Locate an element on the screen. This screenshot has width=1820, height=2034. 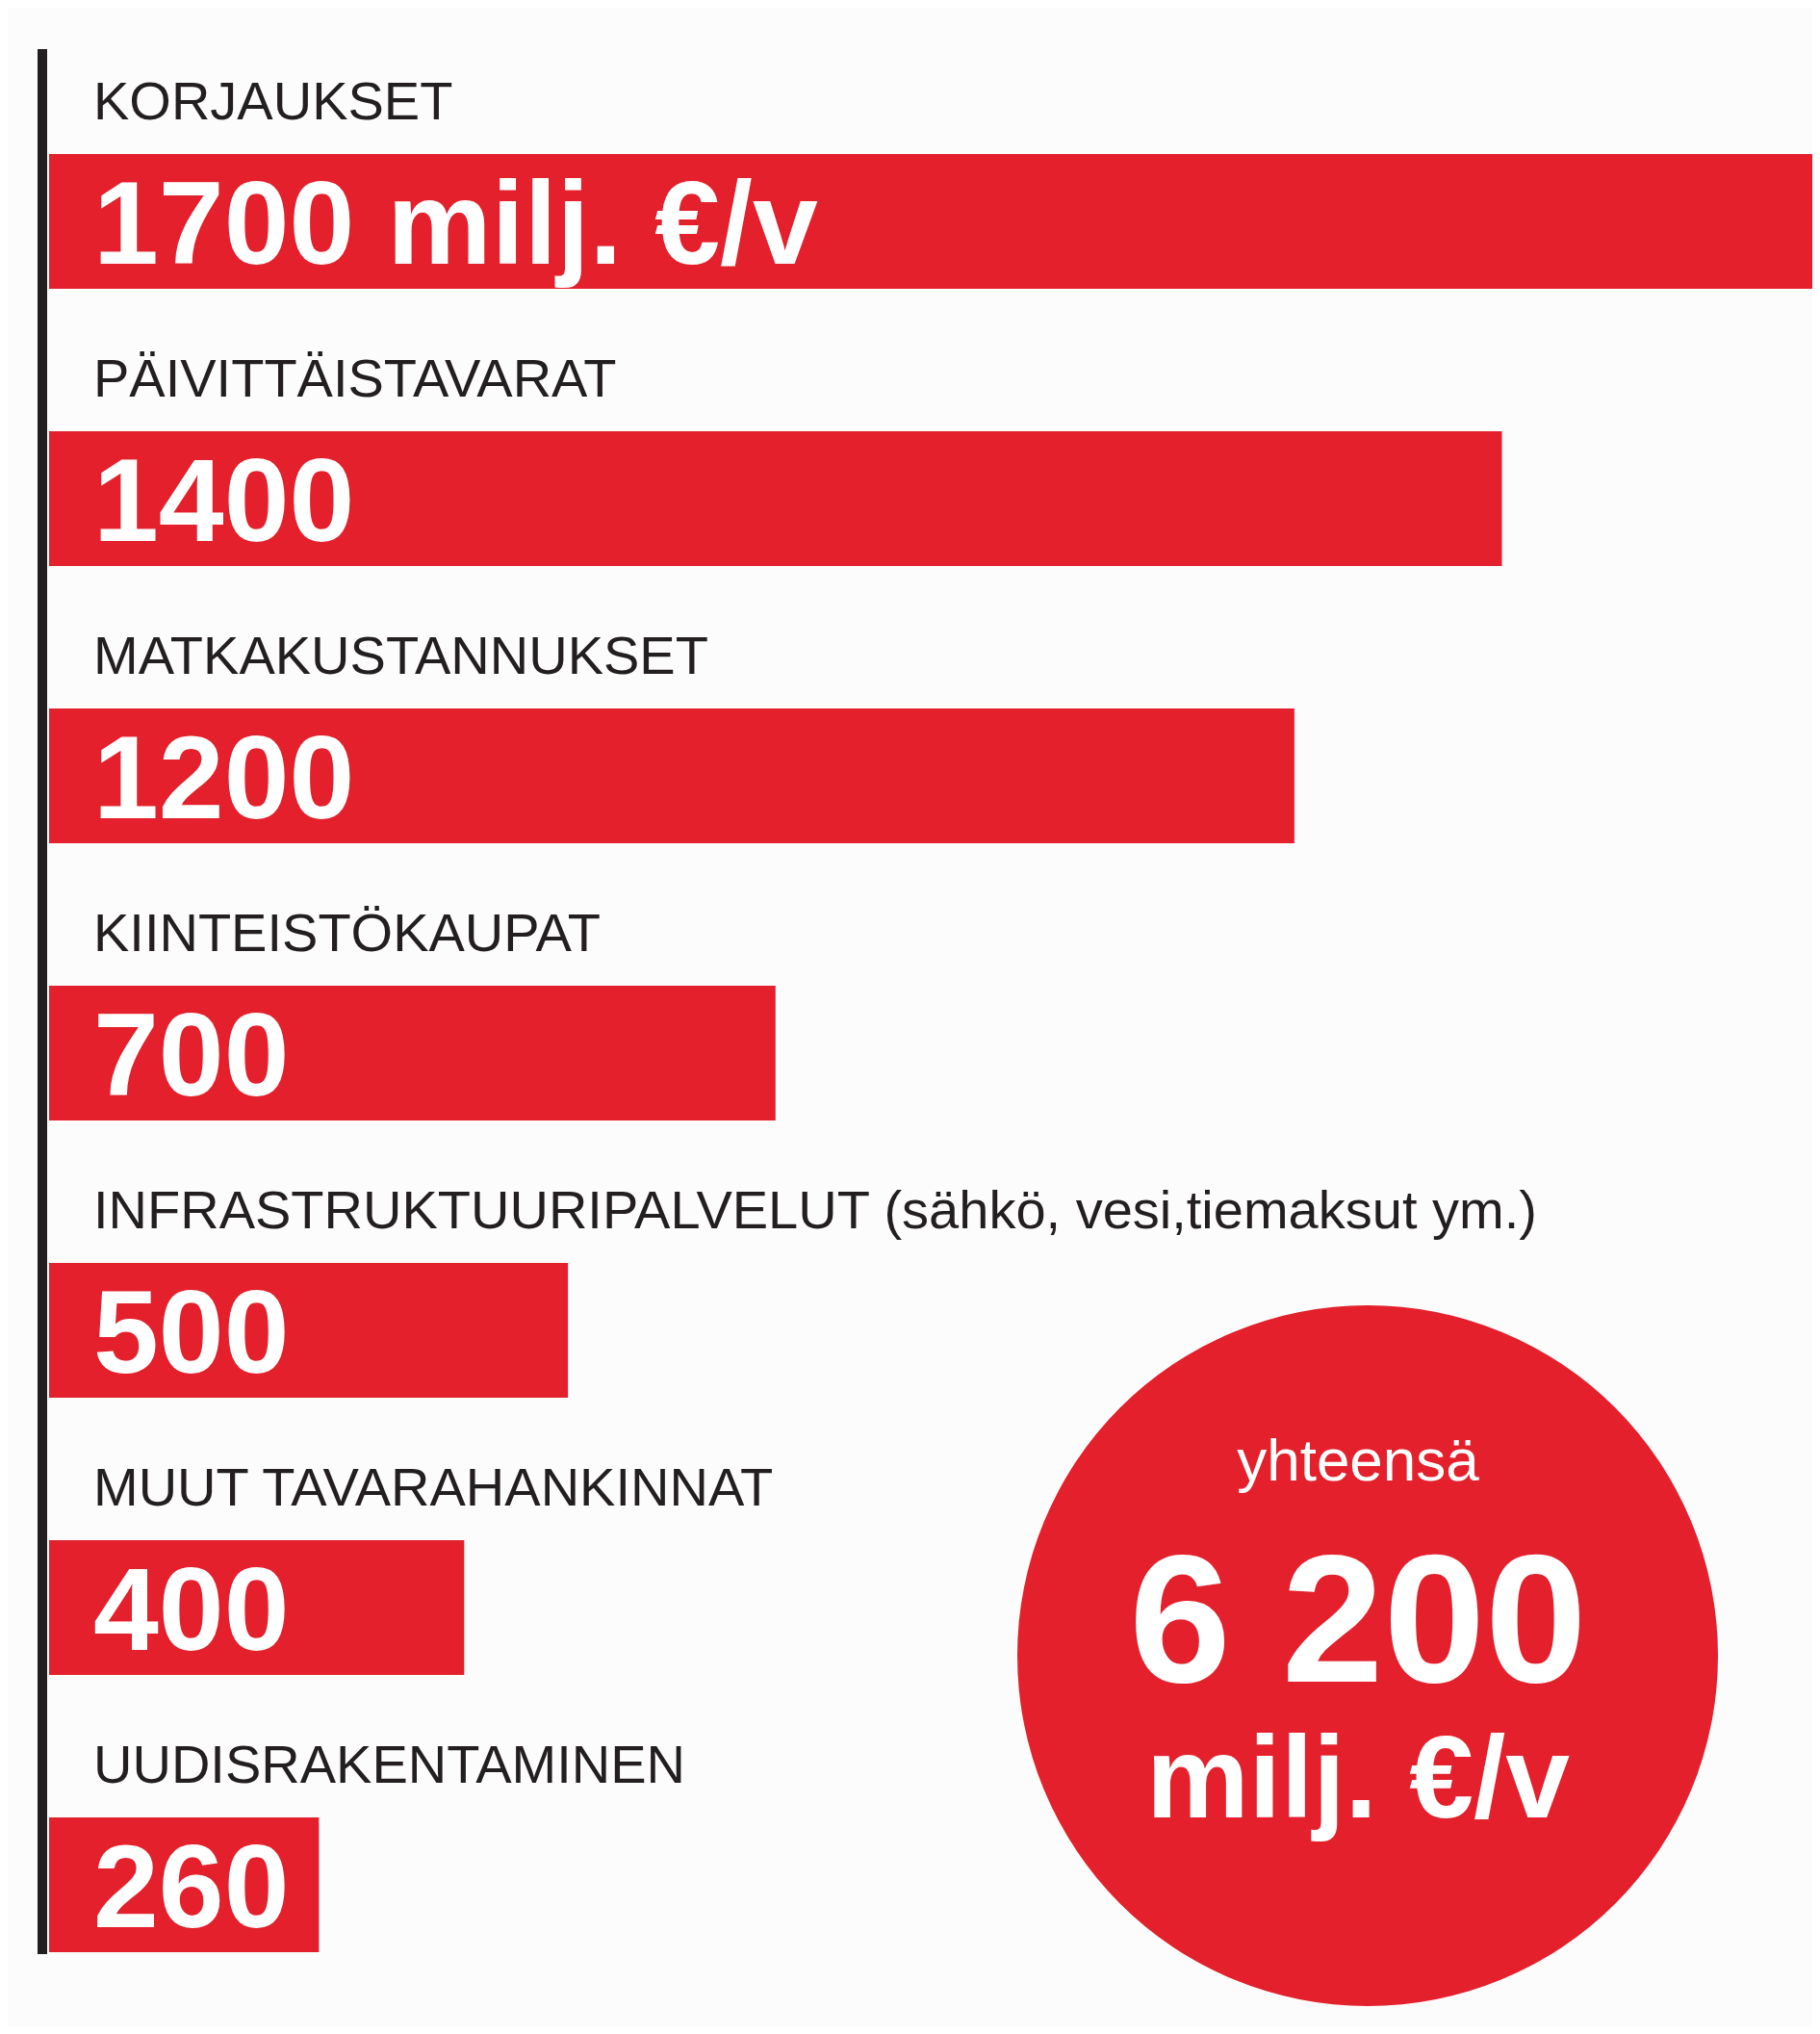
data-label: 500 is located at coordinates (192, 1332).